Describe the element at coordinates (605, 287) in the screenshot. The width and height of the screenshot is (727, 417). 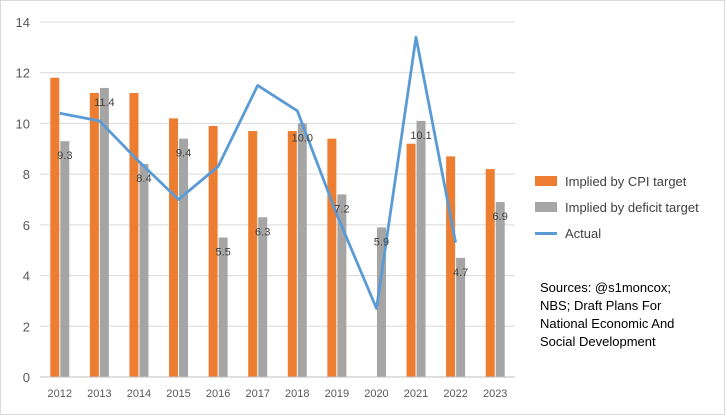
I see `sources-line: Sources: @s1moncox;` at that location.